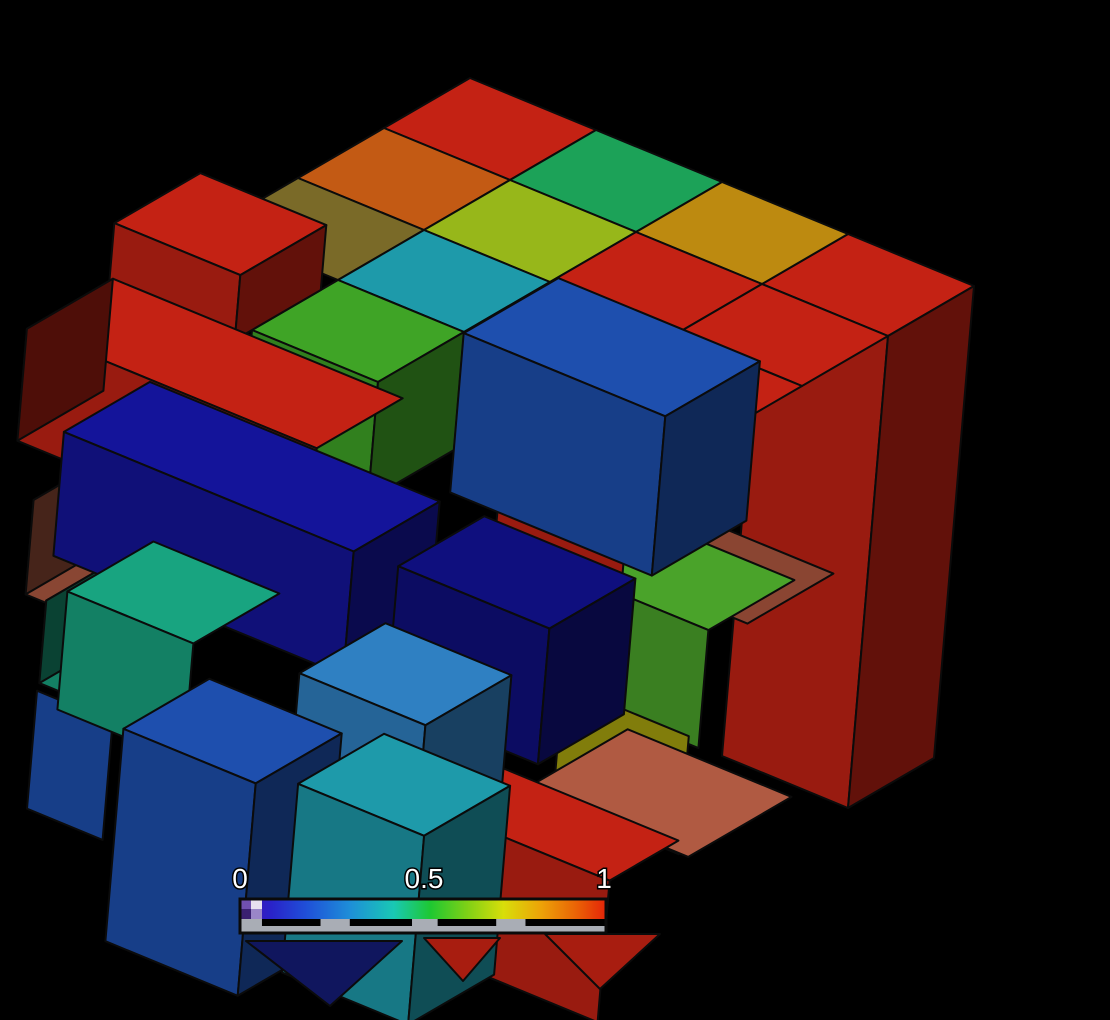  Describe the element at coordinates (324, 973) in the screenshot. I see `cube-bottom-wedge-navy` at that location.